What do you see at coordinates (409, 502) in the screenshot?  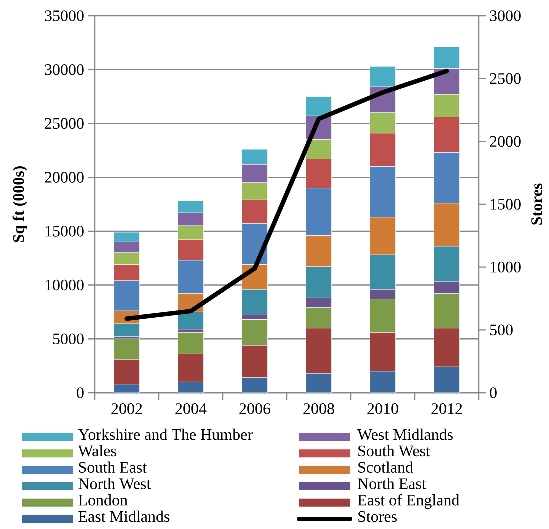 I see `legend-label: East of England` at bounding box center [409, 502].